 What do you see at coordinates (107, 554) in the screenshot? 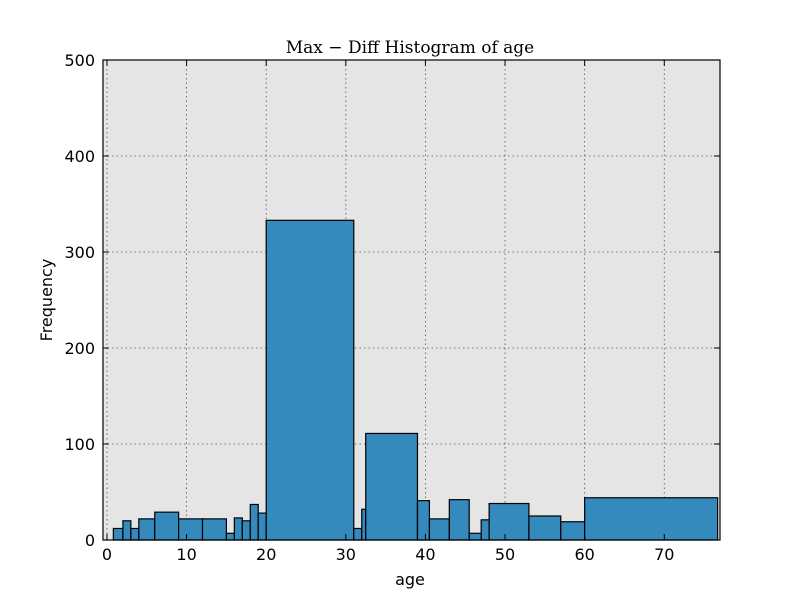
I see `x-tick-label: 0` at bounding box center [107, 554].